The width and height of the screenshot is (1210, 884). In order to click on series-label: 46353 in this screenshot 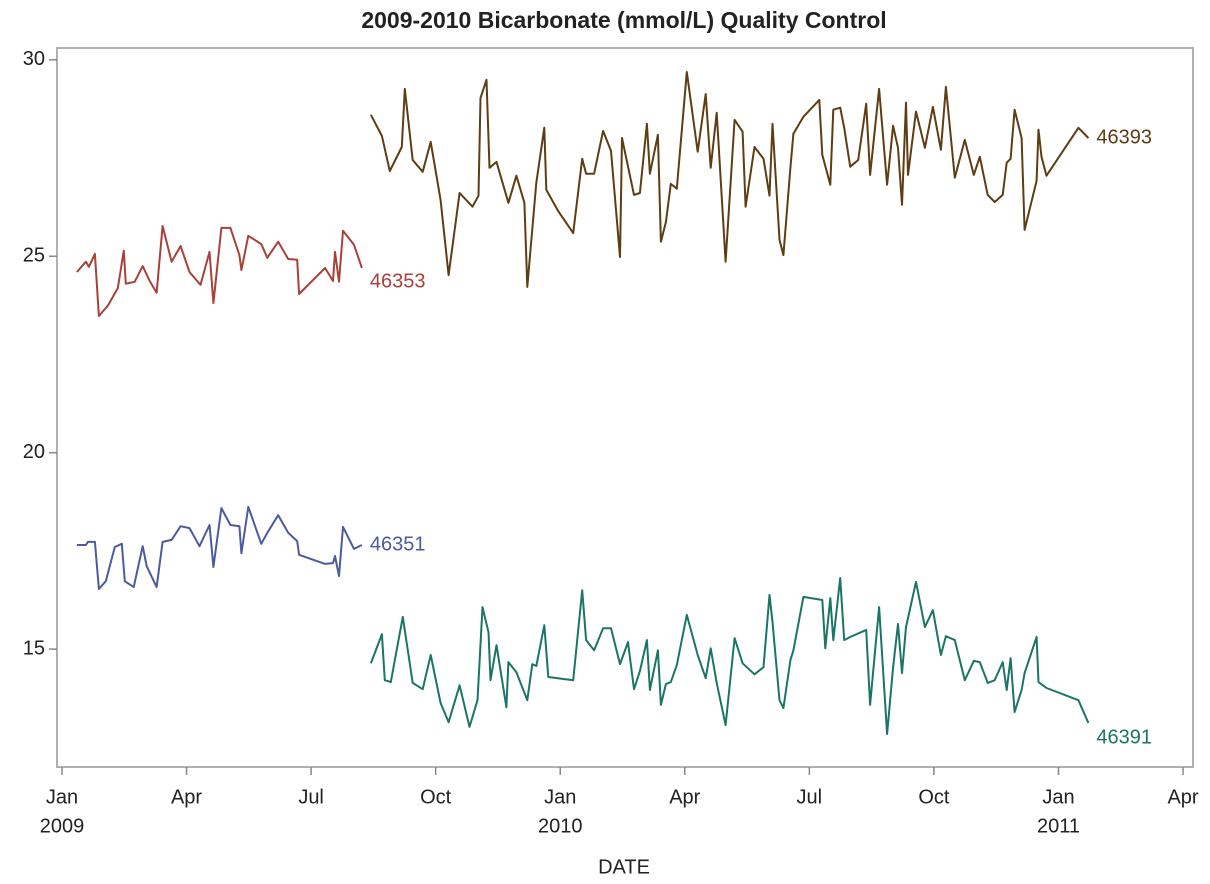, I will do `click(398, 281)`.